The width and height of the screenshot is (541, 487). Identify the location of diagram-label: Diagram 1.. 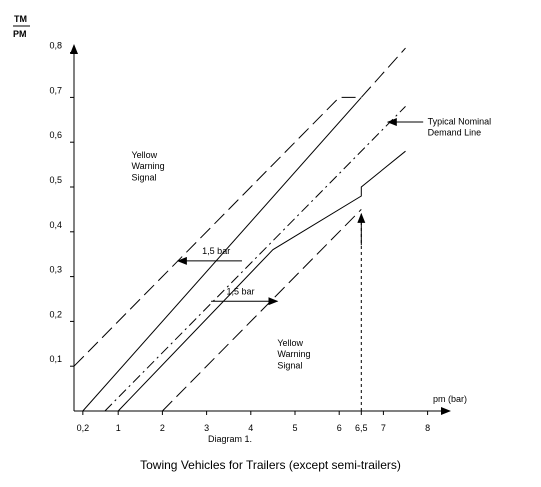
(230, 439).